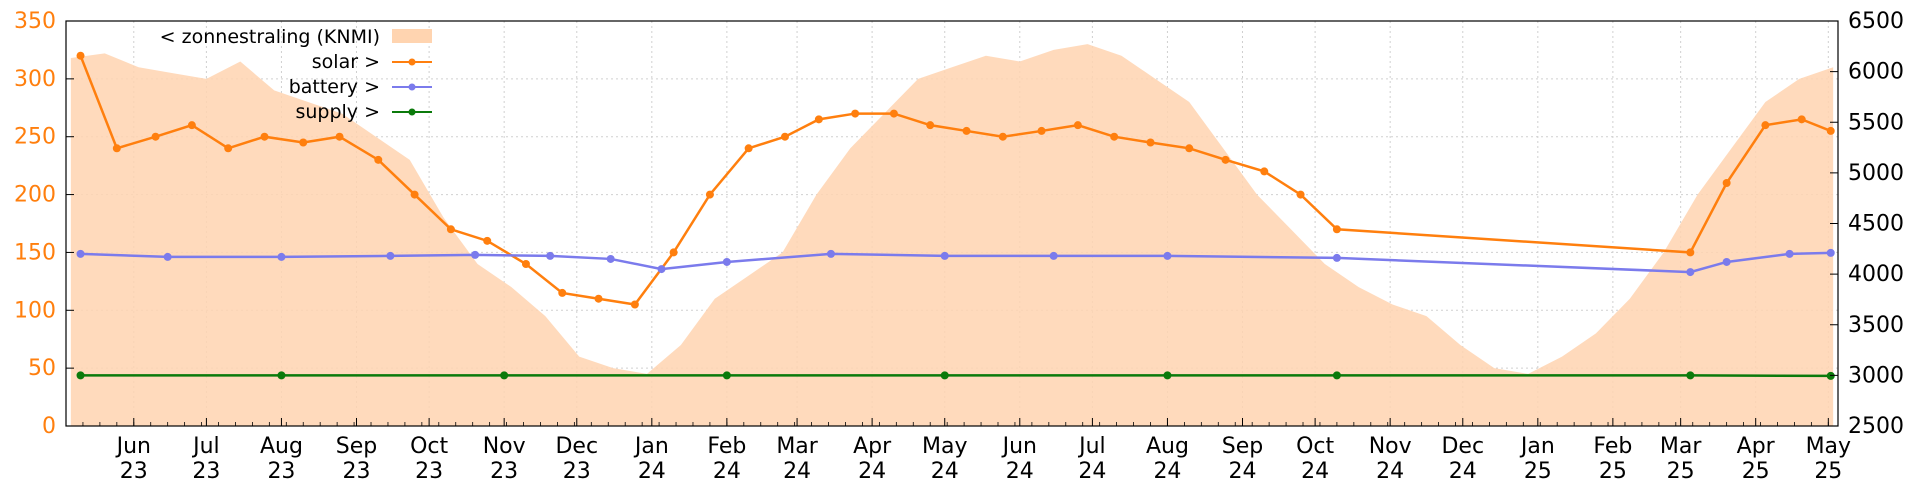 The height and width of the screenshot is (480, 1920). I want to click on y-right-tick-label: 3000, so click(1876, 375).